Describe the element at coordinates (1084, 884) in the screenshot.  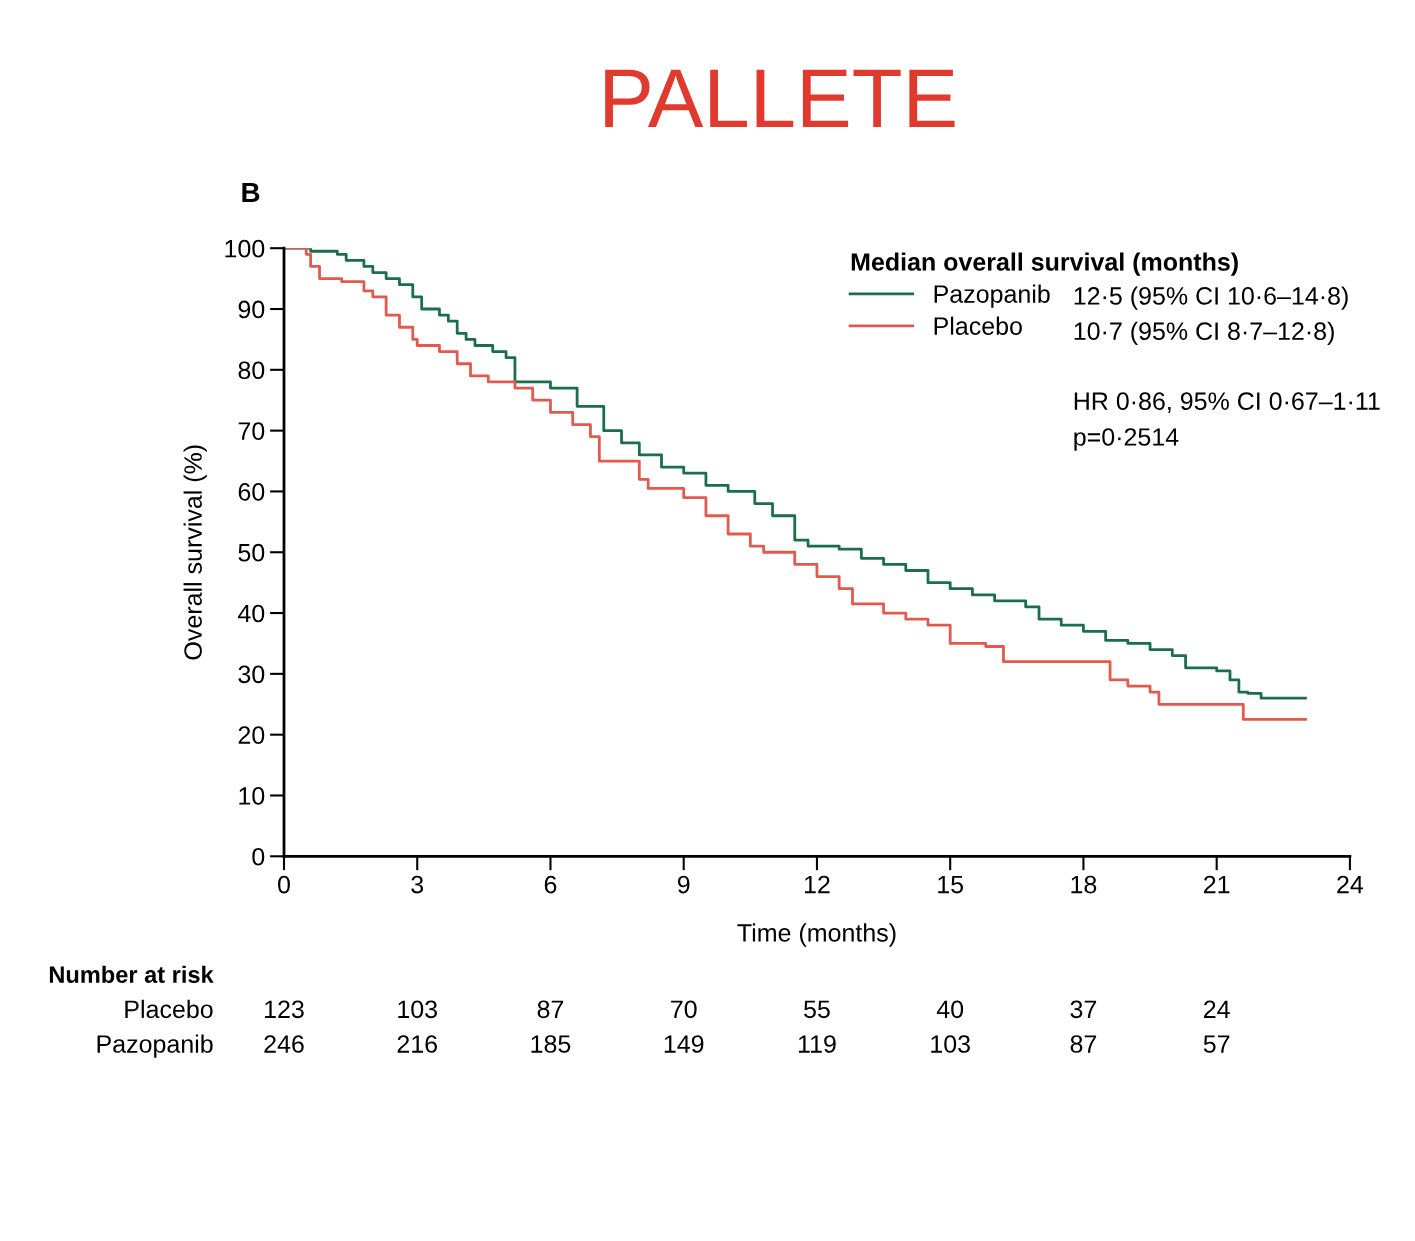
I see `x-tick-label: 18` at that location.